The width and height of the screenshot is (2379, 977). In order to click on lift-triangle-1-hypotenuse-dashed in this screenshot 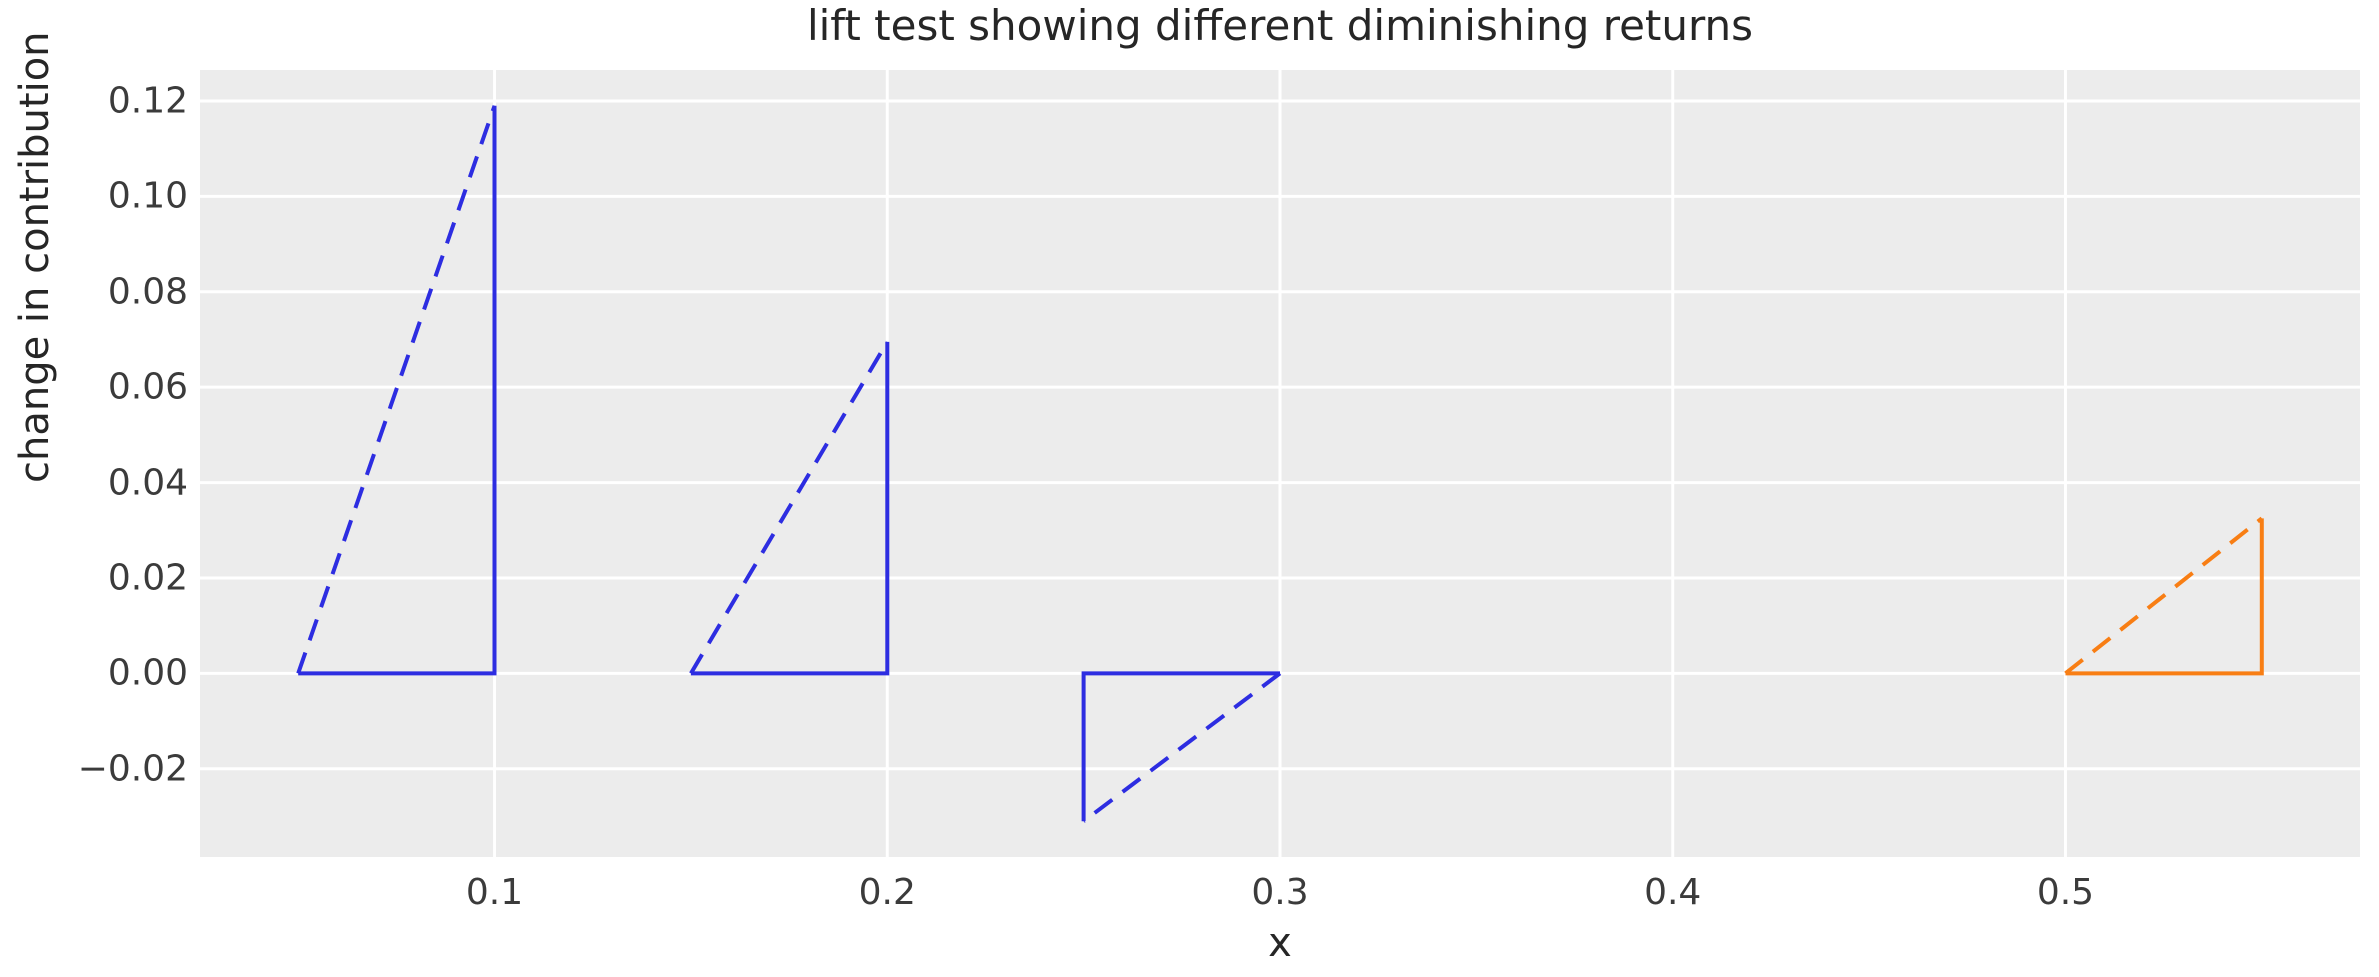, I will do `click(396, 390)`.